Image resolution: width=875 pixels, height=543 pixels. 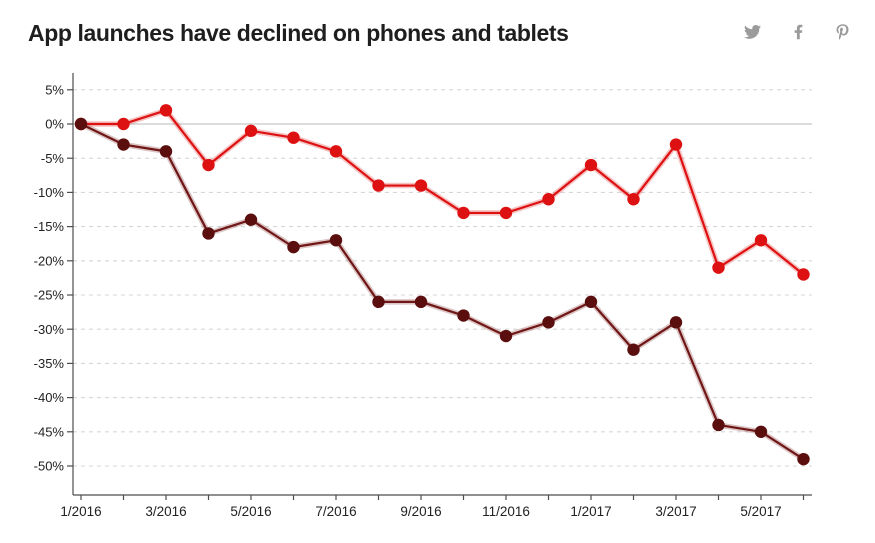 What do you see at coordinates (165, 511) in the screenshot?
I see `x-axis-label: 3/2016` at bounding box center [165, 511].